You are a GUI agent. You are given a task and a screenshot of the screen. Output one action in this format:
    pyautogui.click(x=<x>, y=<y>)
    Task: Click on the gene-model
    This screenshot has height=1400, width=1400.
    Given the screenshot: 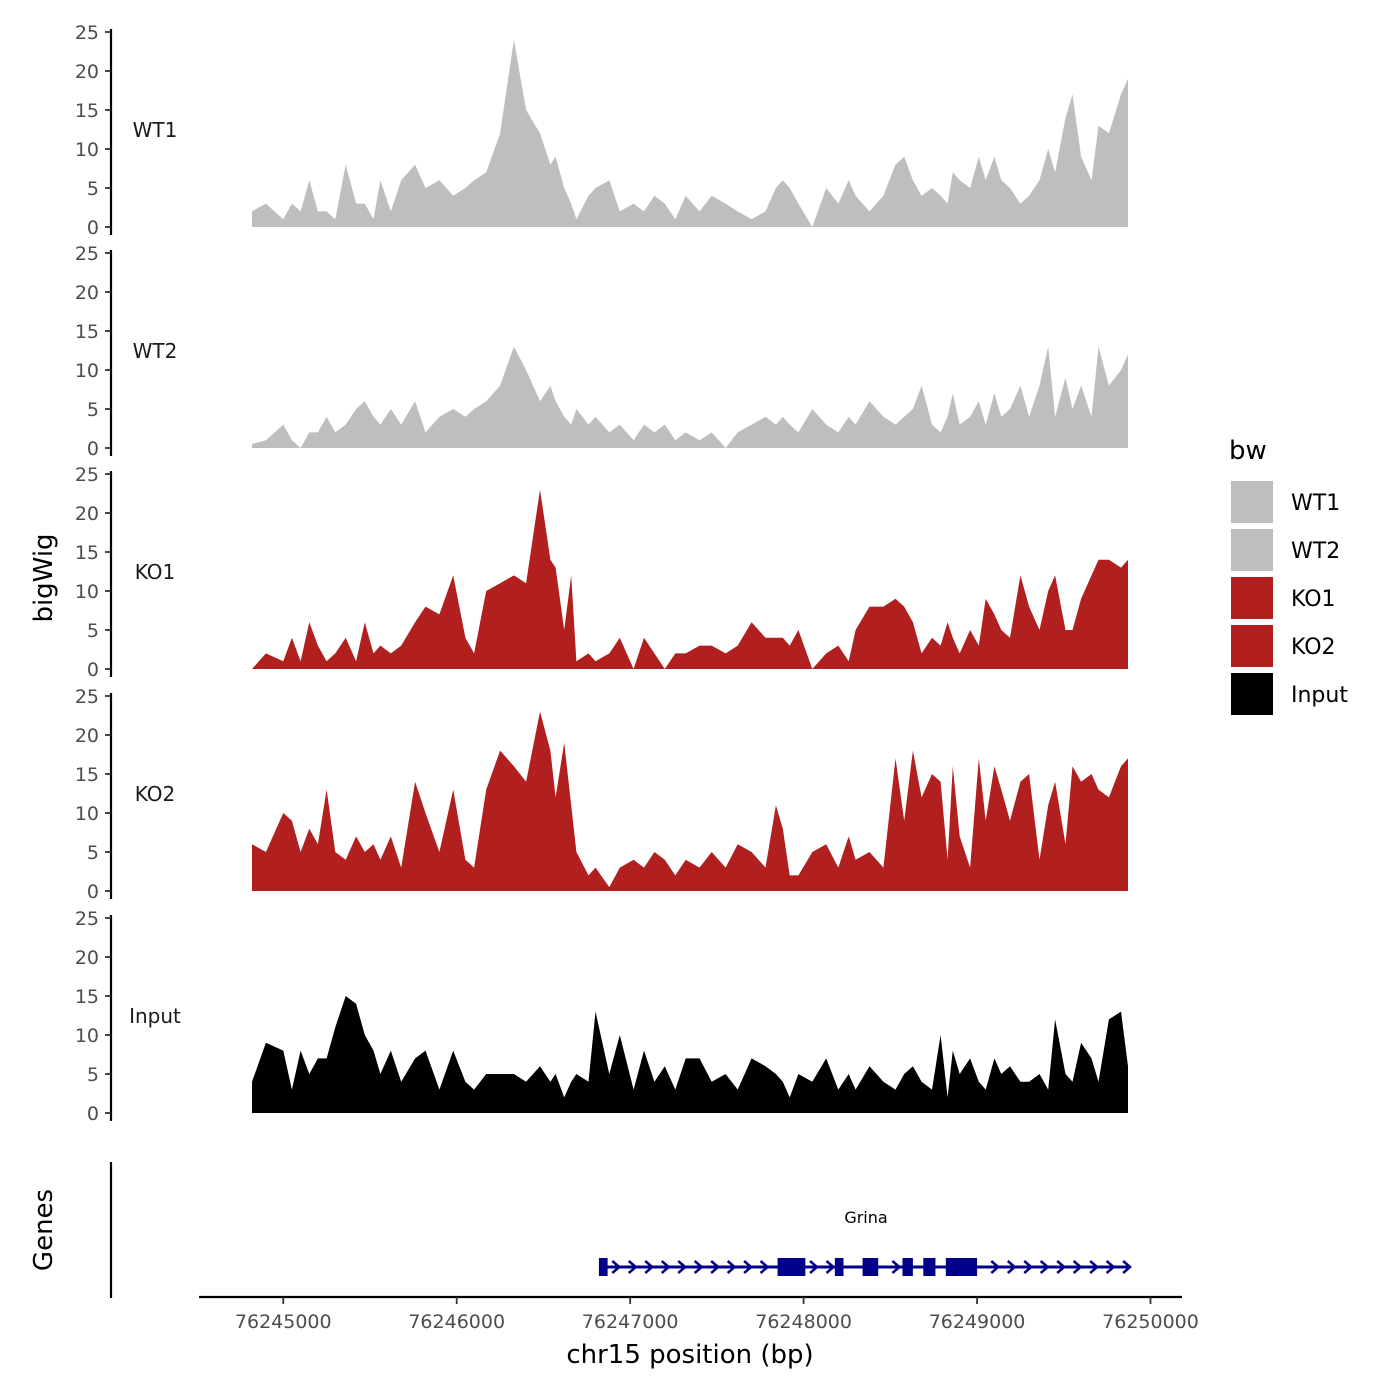 What is the action you would take?
    pyautogui.click(x=865, y=1267)
    